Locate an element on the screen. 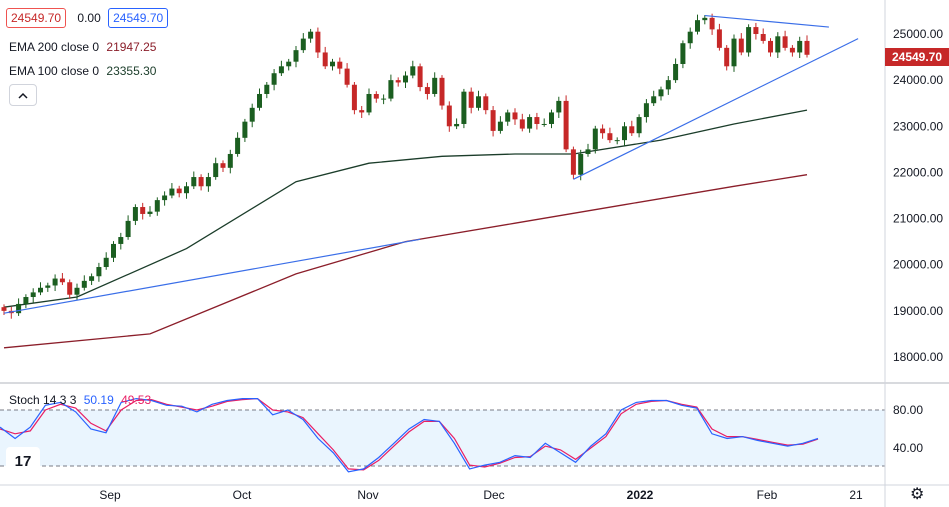 This screenshot has width=949, height=507. collapse-legend-button is located at coordinates (23, 95).